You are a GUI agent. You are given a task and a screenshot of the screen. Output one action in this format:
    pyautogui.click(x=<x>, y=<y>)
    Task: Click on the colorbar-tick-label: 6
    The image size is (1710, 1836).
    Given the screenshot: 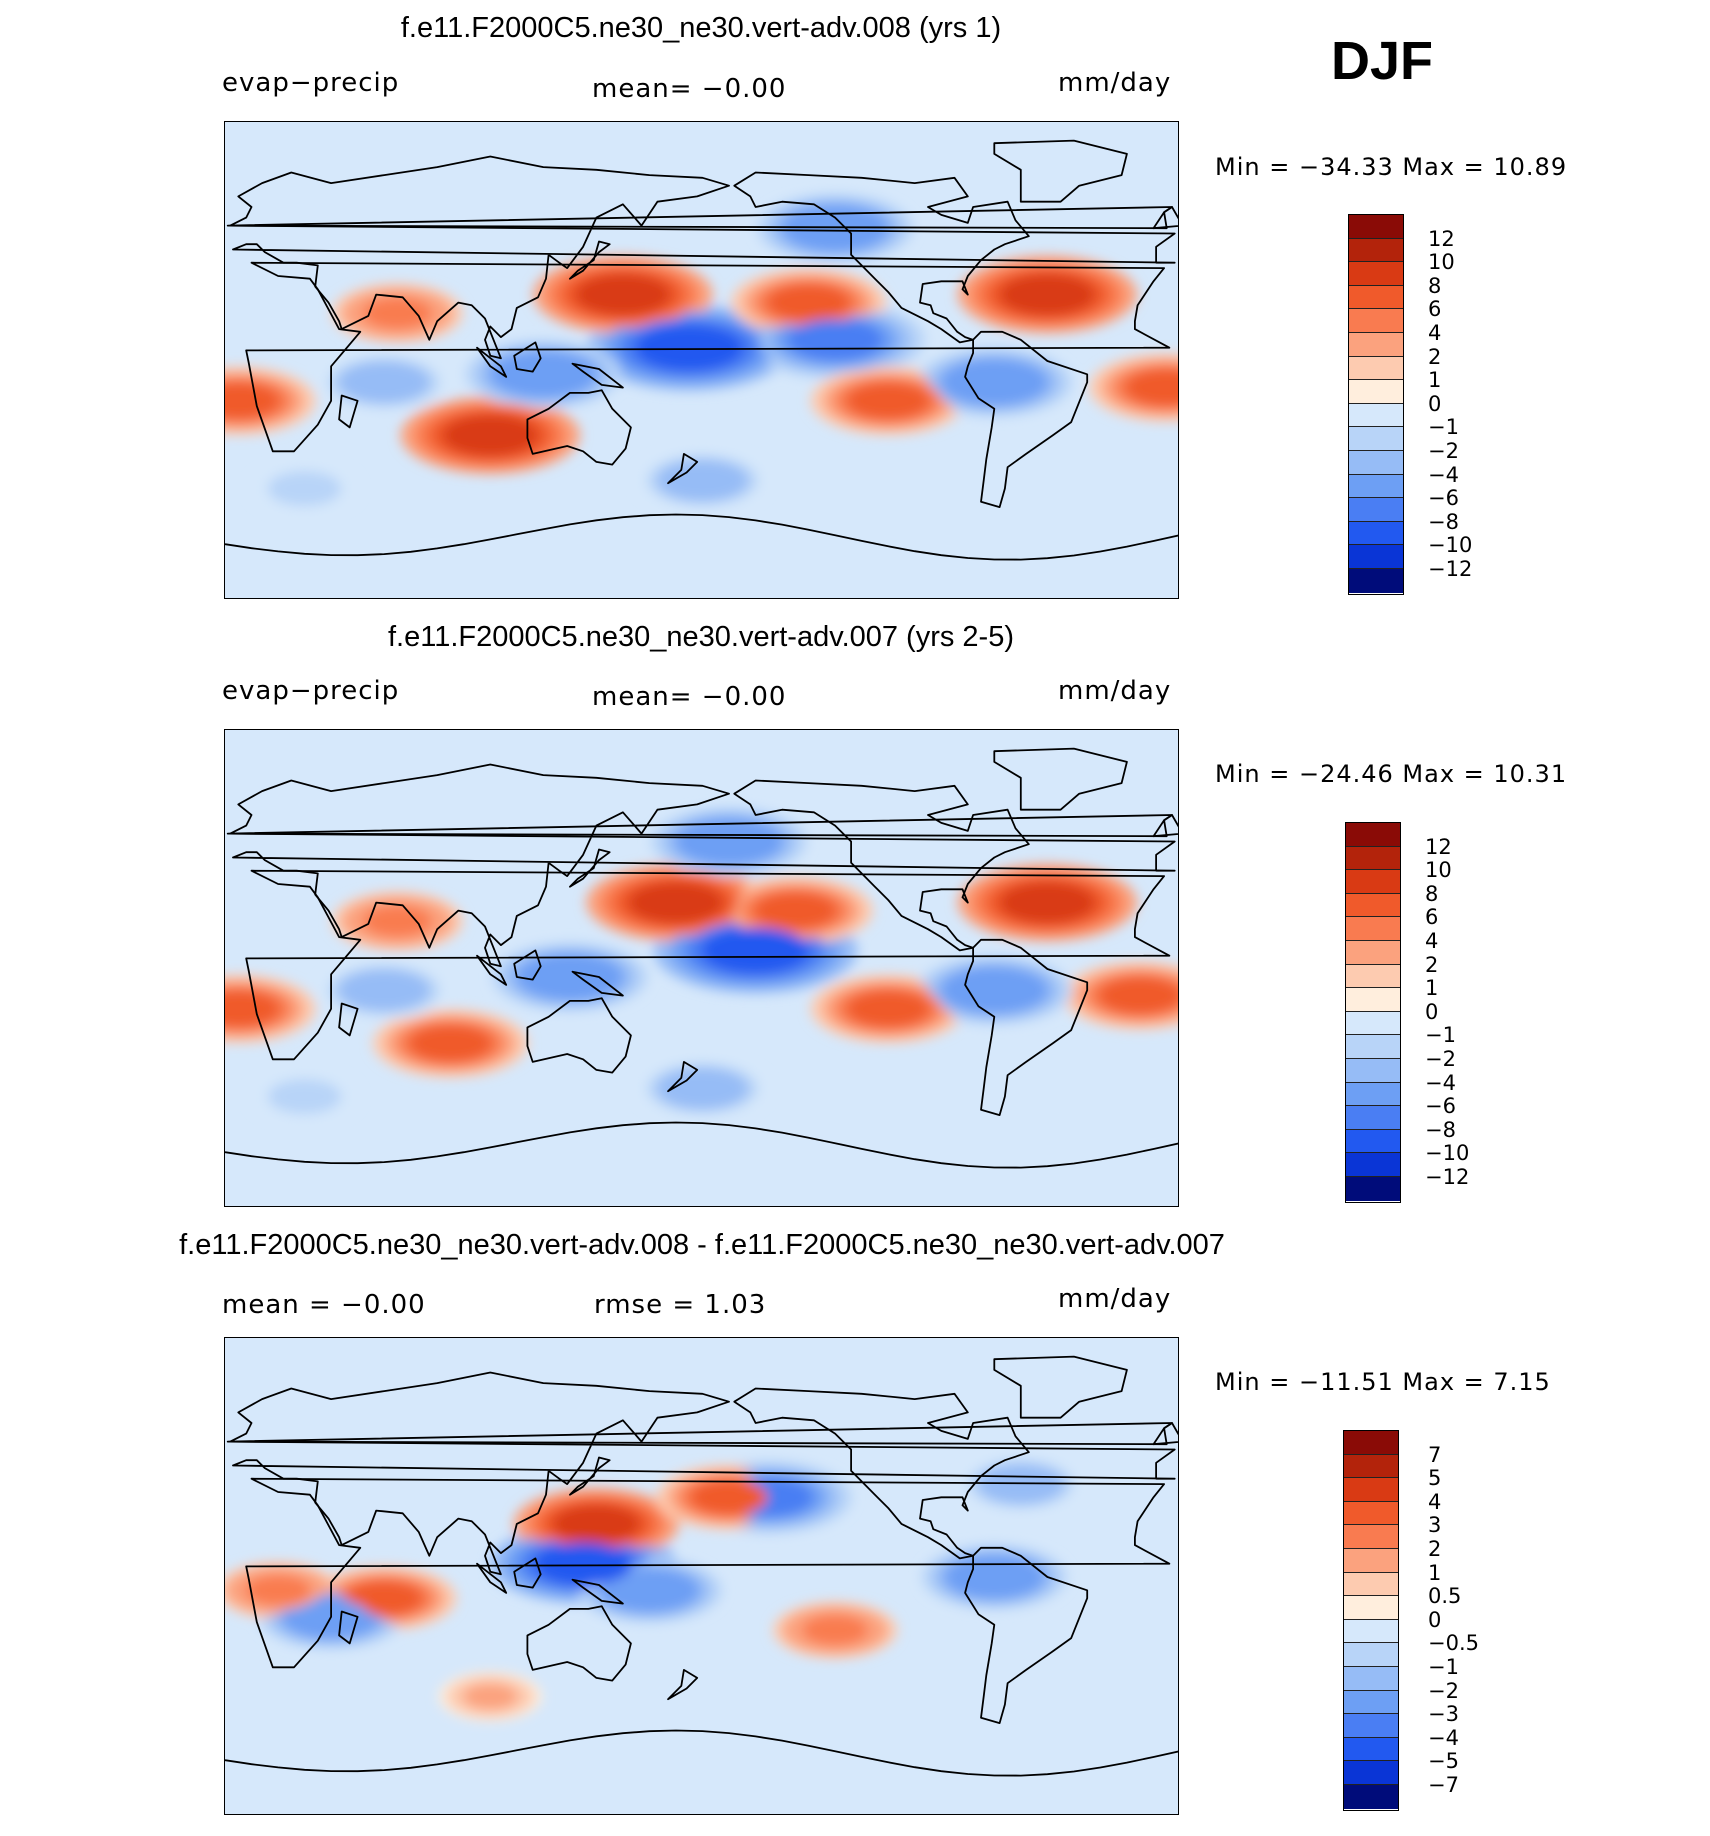 What is the action you would take?
    pyautogui.click(x=1435, y=309)
    